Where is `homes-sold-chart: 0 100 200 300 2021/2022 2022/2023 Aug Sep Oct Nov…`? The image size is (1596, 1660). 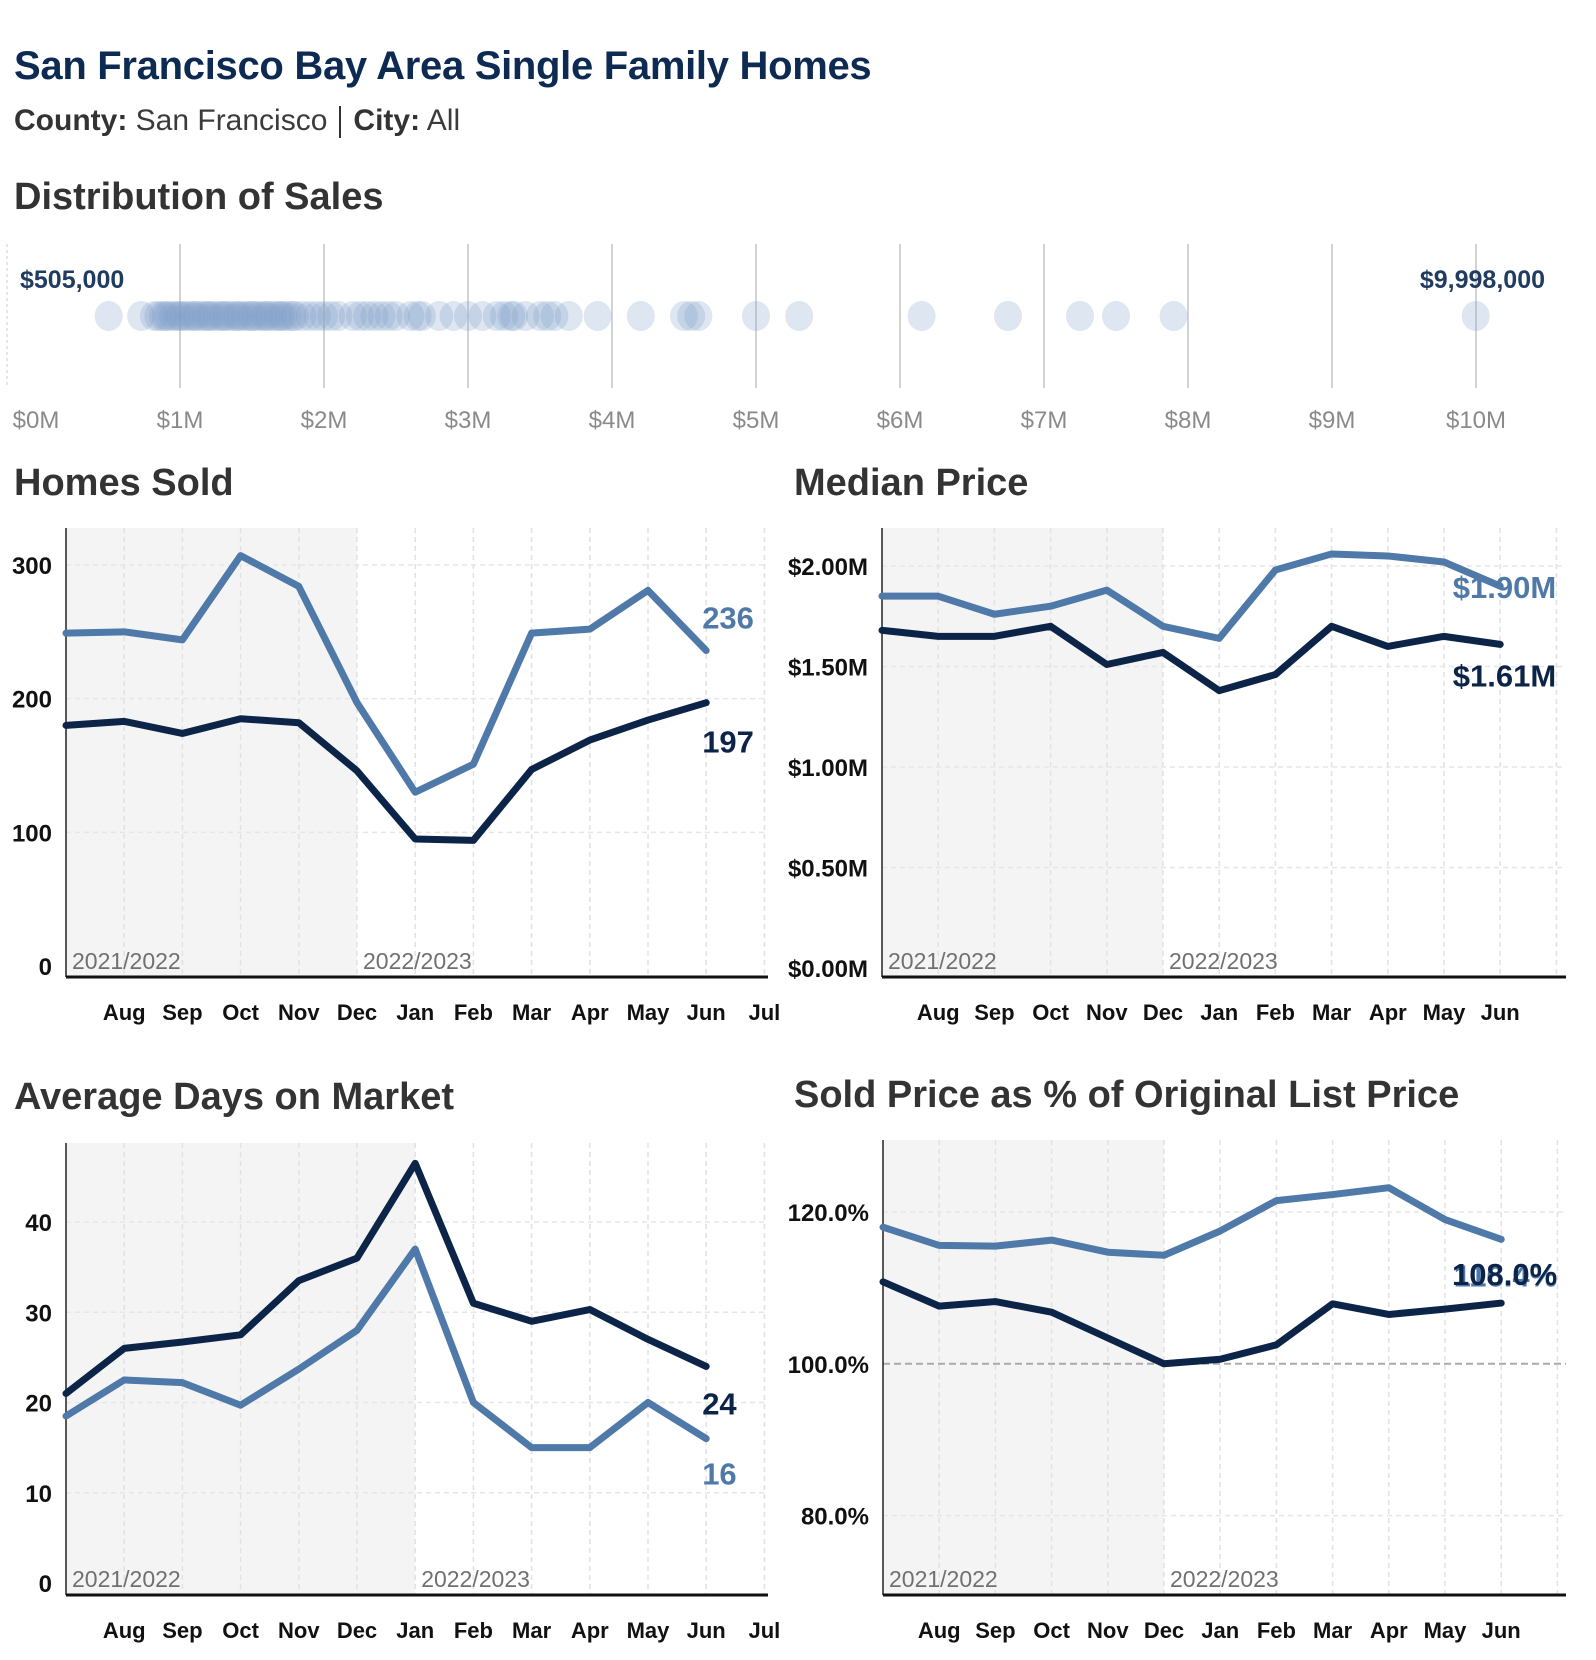 homes-sold-chart: 0 100 200 300 2021/2022 2022/2023 Aug Sep Oct Nov… is located at coordinates (396, 776).